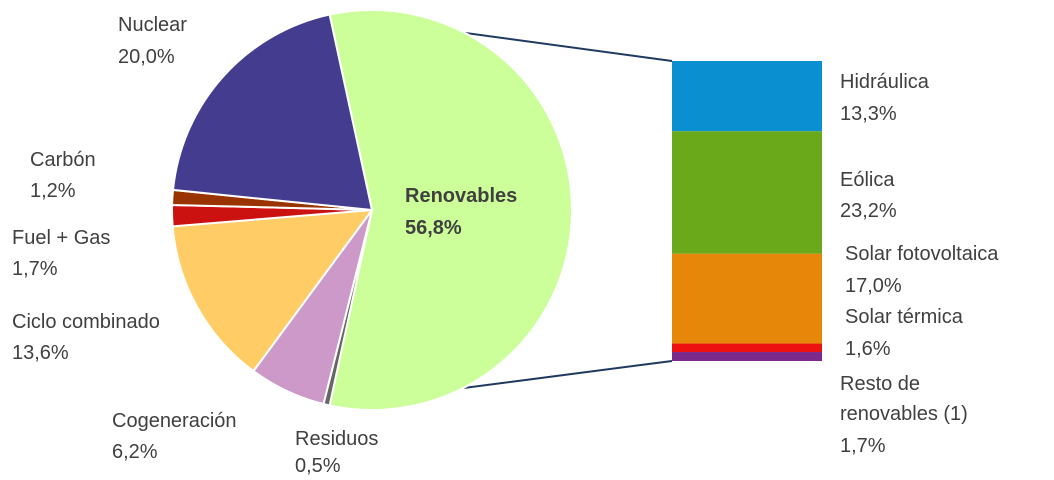  I want to click on slice-label-carbon: Carbón, so click(63, 160).